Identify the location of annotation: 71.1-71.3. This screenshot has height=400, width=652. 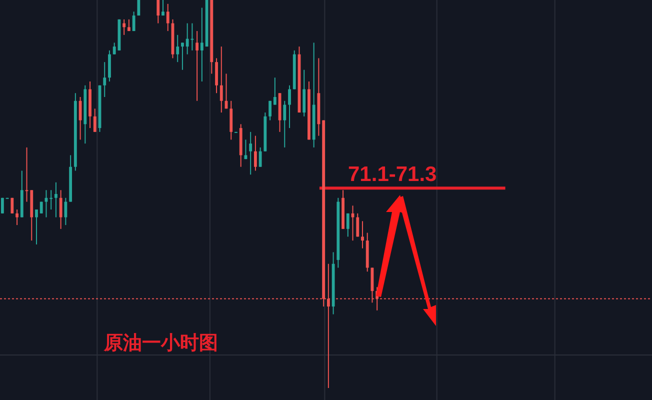
(392, 174).